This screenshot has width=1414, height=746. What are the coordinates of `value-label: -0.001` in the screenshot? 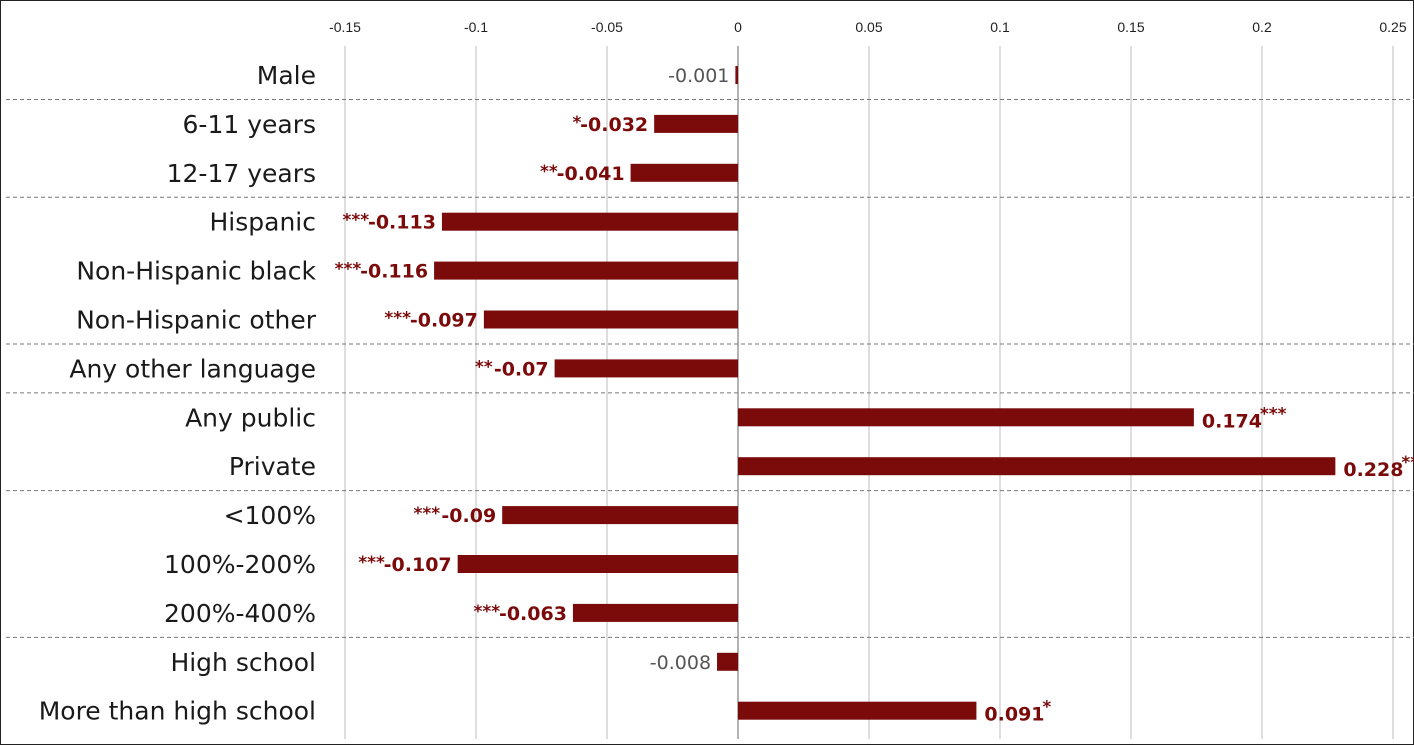 It's located at (698, 76).